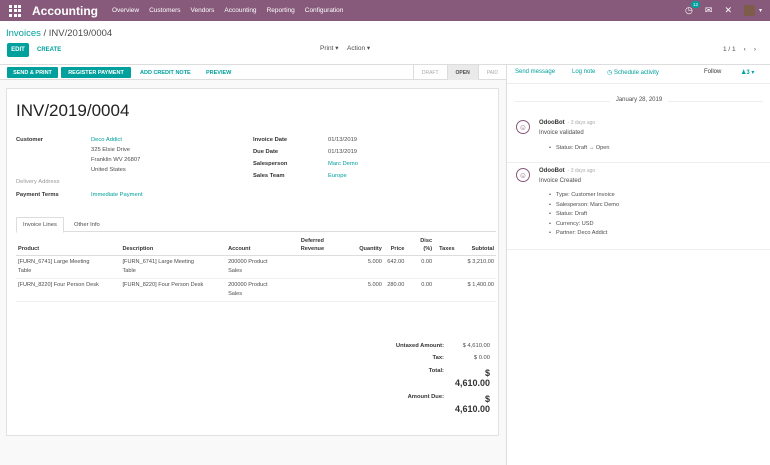  I want to click on tax-value: $ 0.00, so click(481, 358).